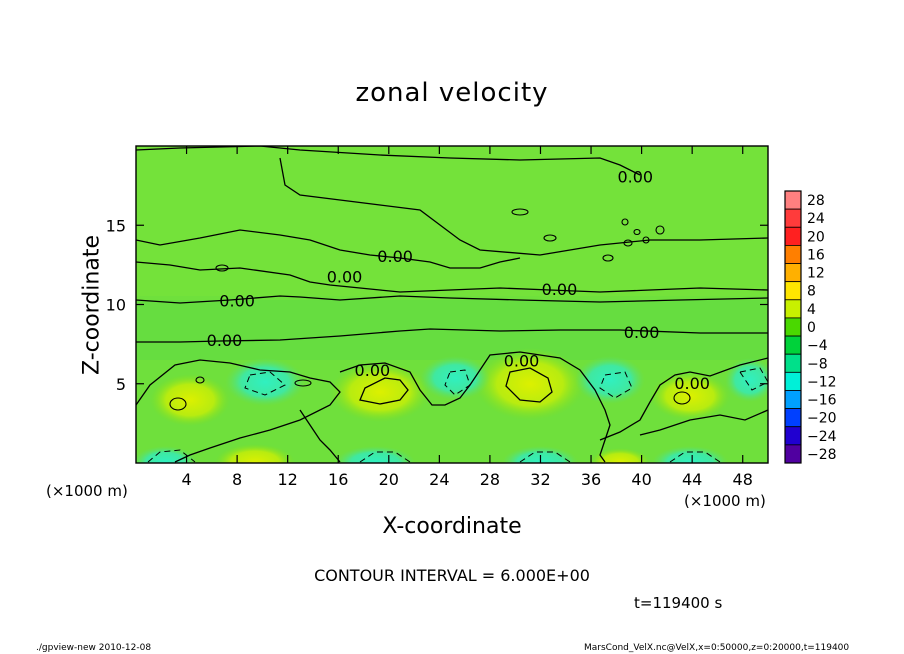  What do you see at coordinates (816, 201) in the screenshot?
I see `colorbar-label: 28` at bounding box center [816, 201].